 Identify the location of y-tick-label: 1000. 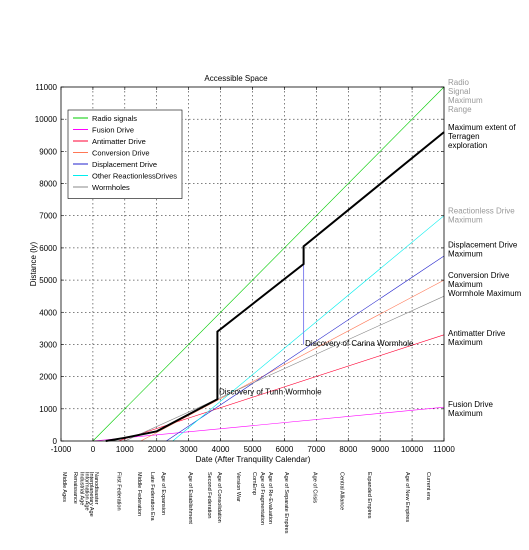
(48, 409).